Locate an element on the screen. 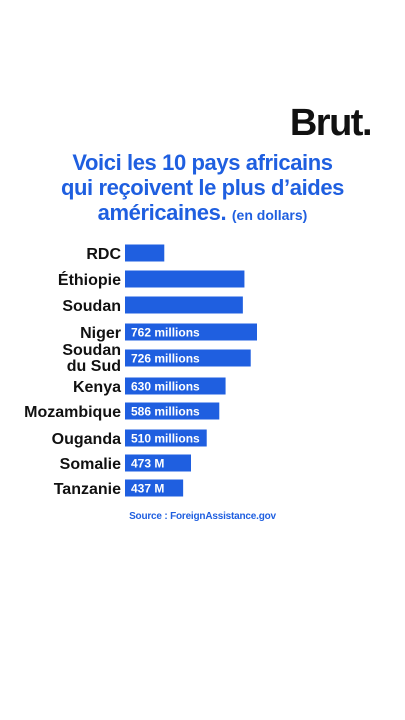  category-label: Mozambique is located at coordinates (72, 412).